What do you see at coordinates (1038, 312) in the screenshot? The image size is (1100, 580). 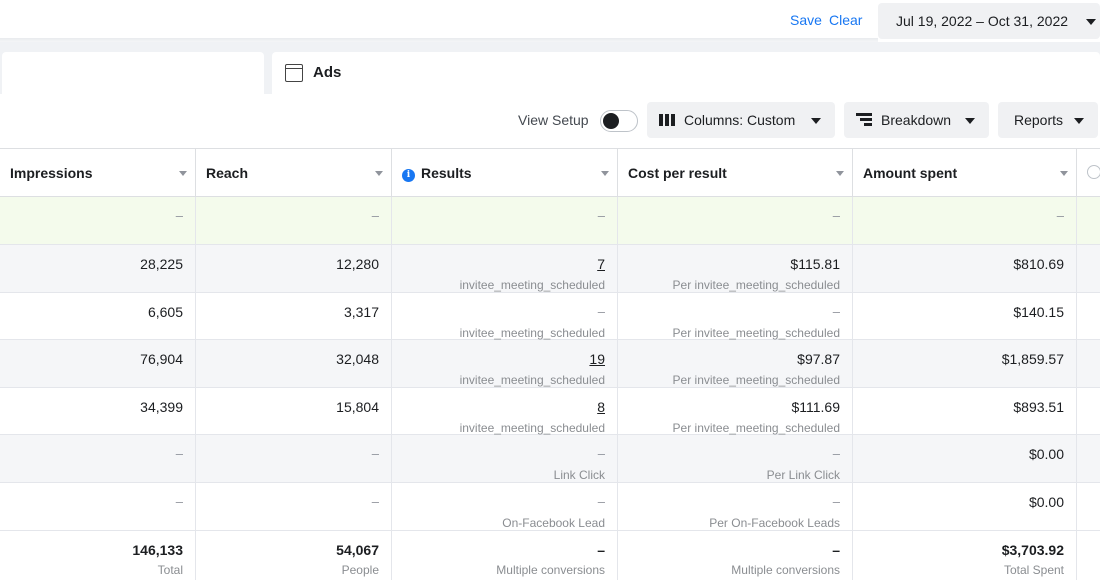 I see `amount-spent-value: $140.15` at bounding box center [1038, 312].